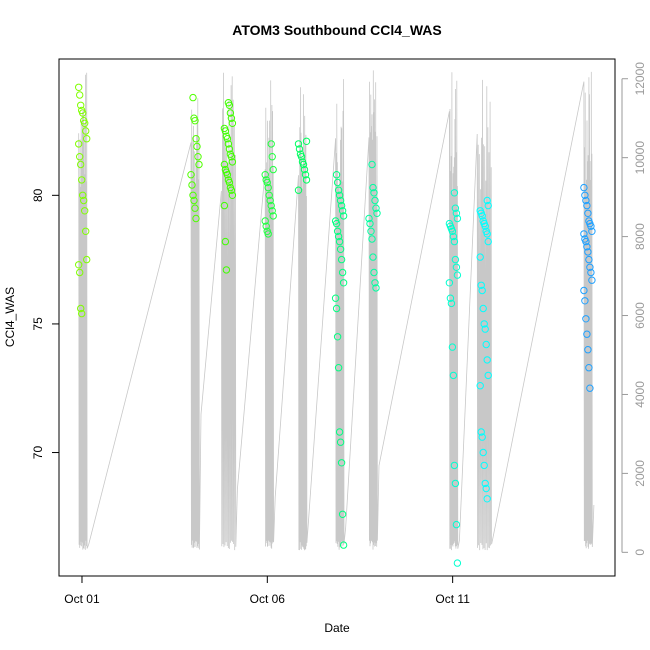 The height and width of the screenshot is (650, 650). Describe the element at coordinates (634, 309) in the screenshot. I see `right-y-axis: 0 2000 4000 6000 8000 10000 12000` at that location.